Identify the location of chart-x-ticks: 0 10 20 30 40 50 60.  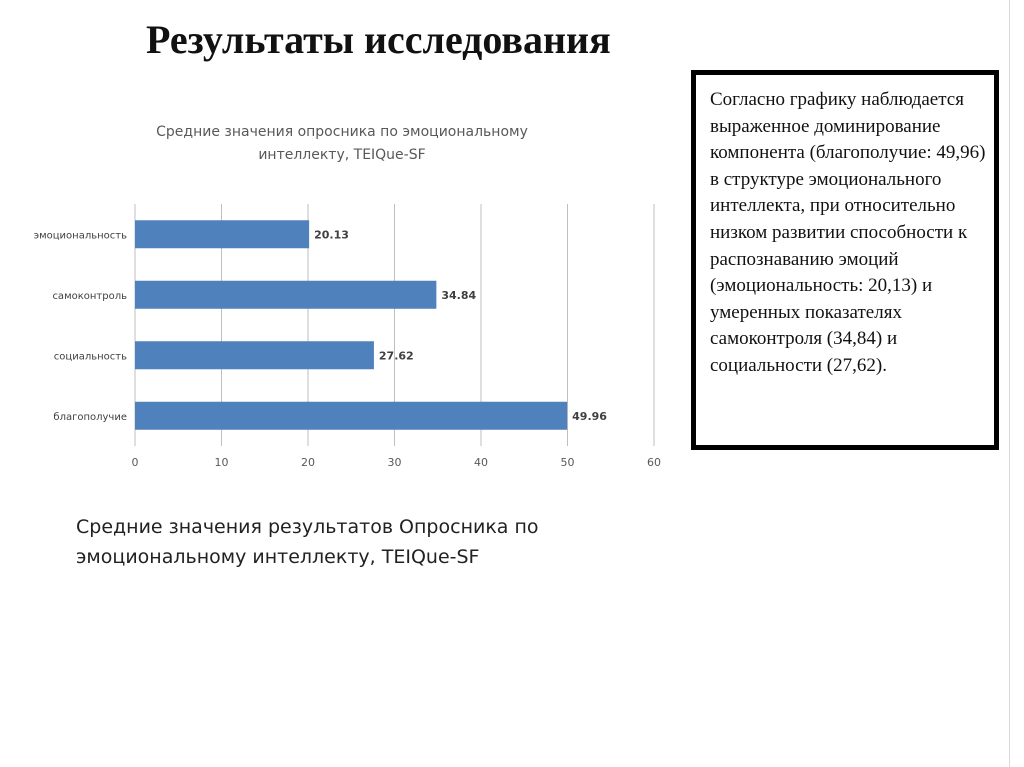
(397, 462).